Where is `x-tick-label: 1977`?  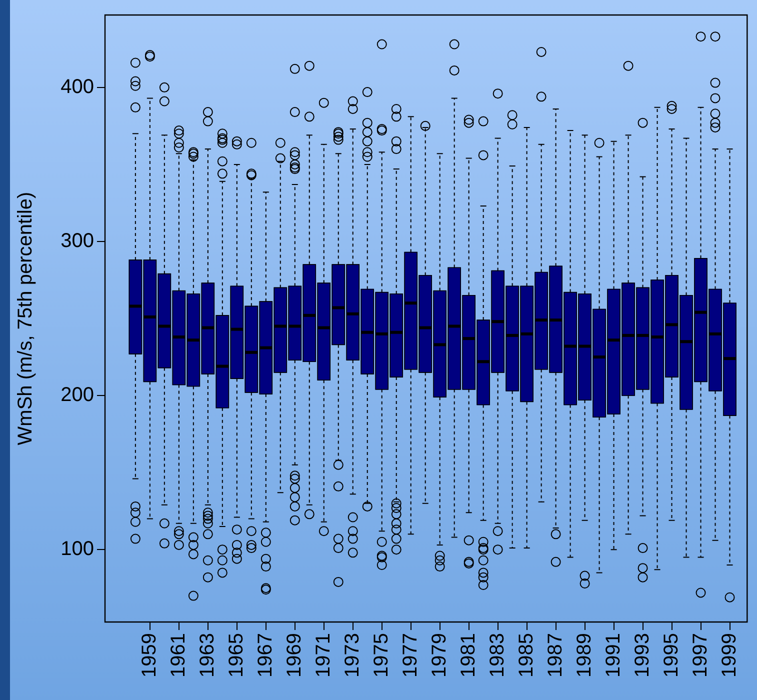 x-tick-label: 1977 is located at coordinates (410, 655).